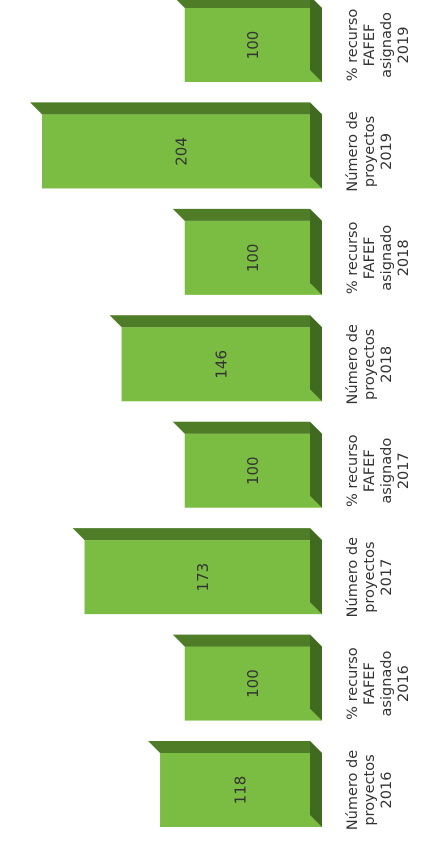 The width and height of the screenshot is (425, 861). I want to click on category-tick-label: % recursoFAFEFasignado2018, so click(378, 257).